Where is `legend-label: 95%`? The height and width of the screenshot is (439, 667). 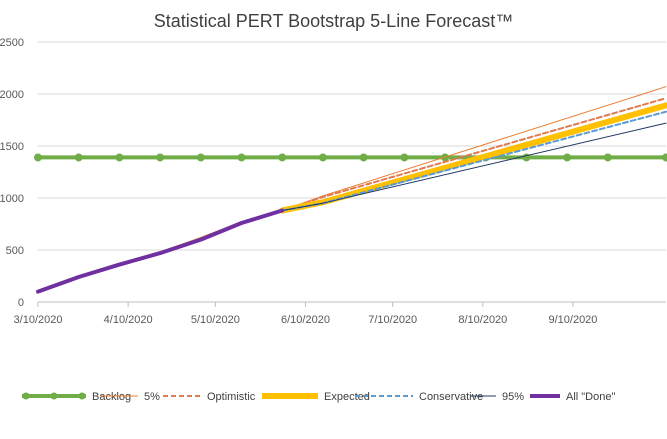
legend-label: 95% is located at coordinates (513, 397).